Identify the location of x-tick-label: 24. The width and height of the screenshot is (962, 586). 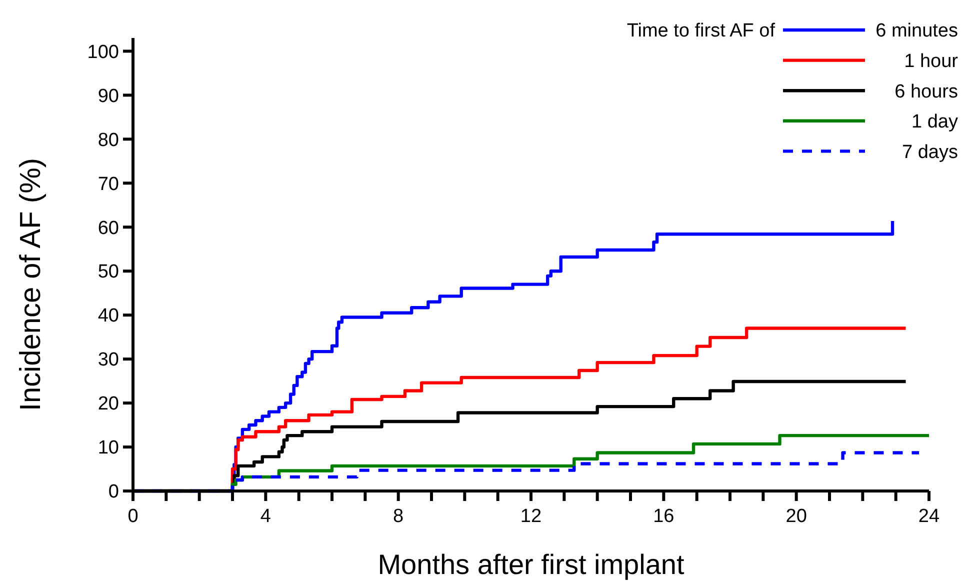
(929, 516).